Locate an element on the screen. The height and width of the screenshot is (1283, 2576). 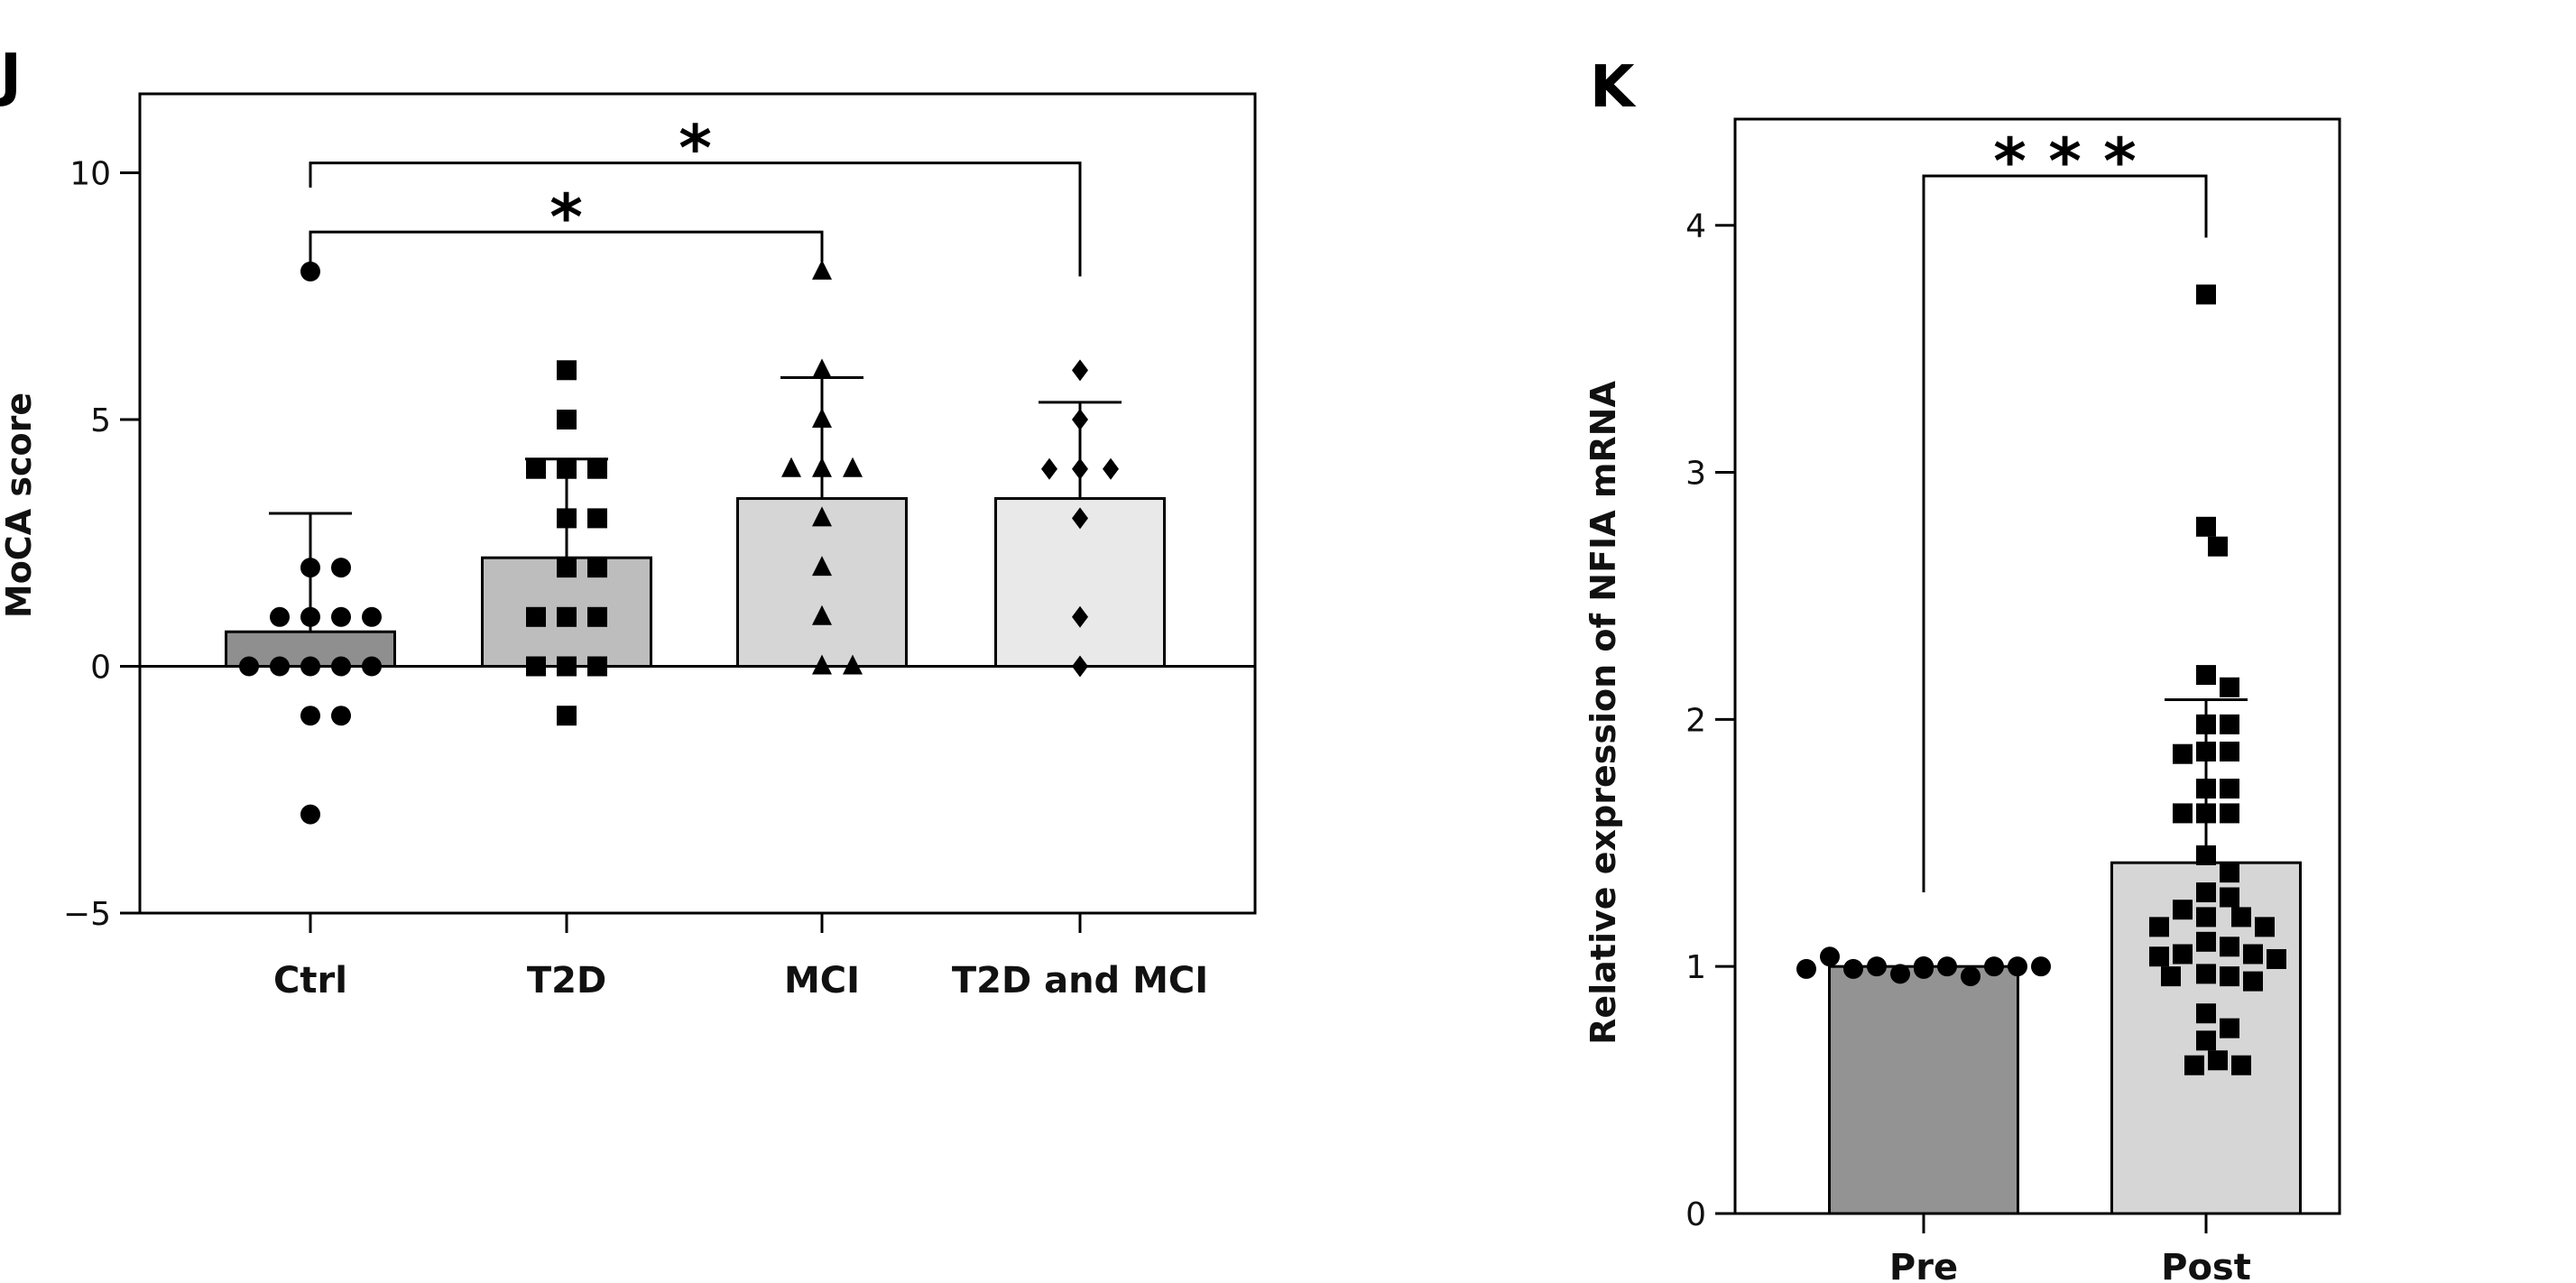
y-tick-label: 2 is located at coordinates (1695, 721).